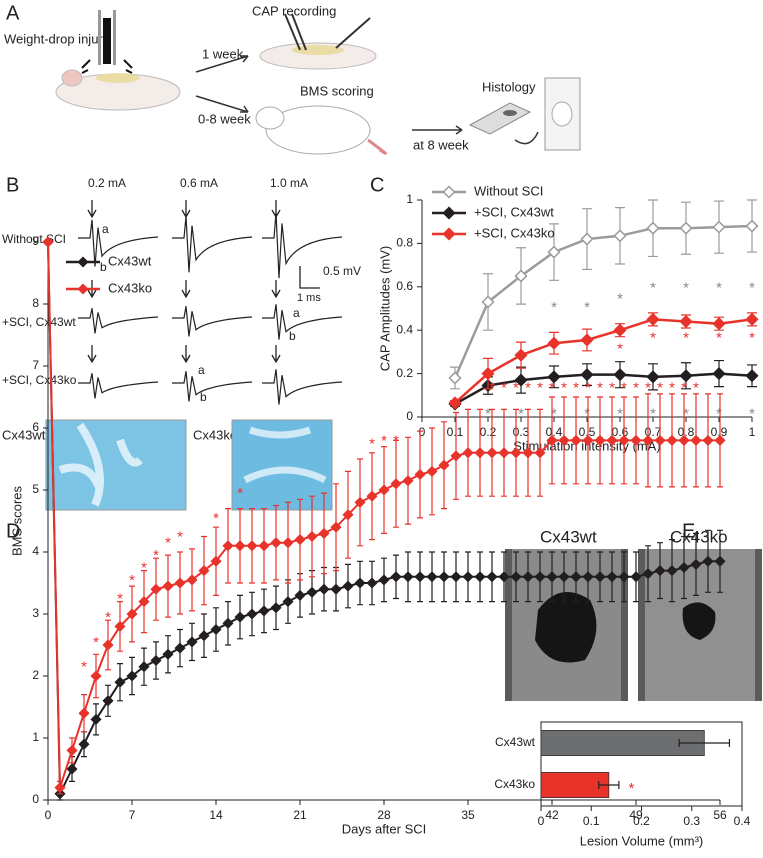 This screenshot has height=858, width=763. Describe the element at coordinates (16, 520) in the screenshot. I see `y-axis-label: BMS scores` at that location.